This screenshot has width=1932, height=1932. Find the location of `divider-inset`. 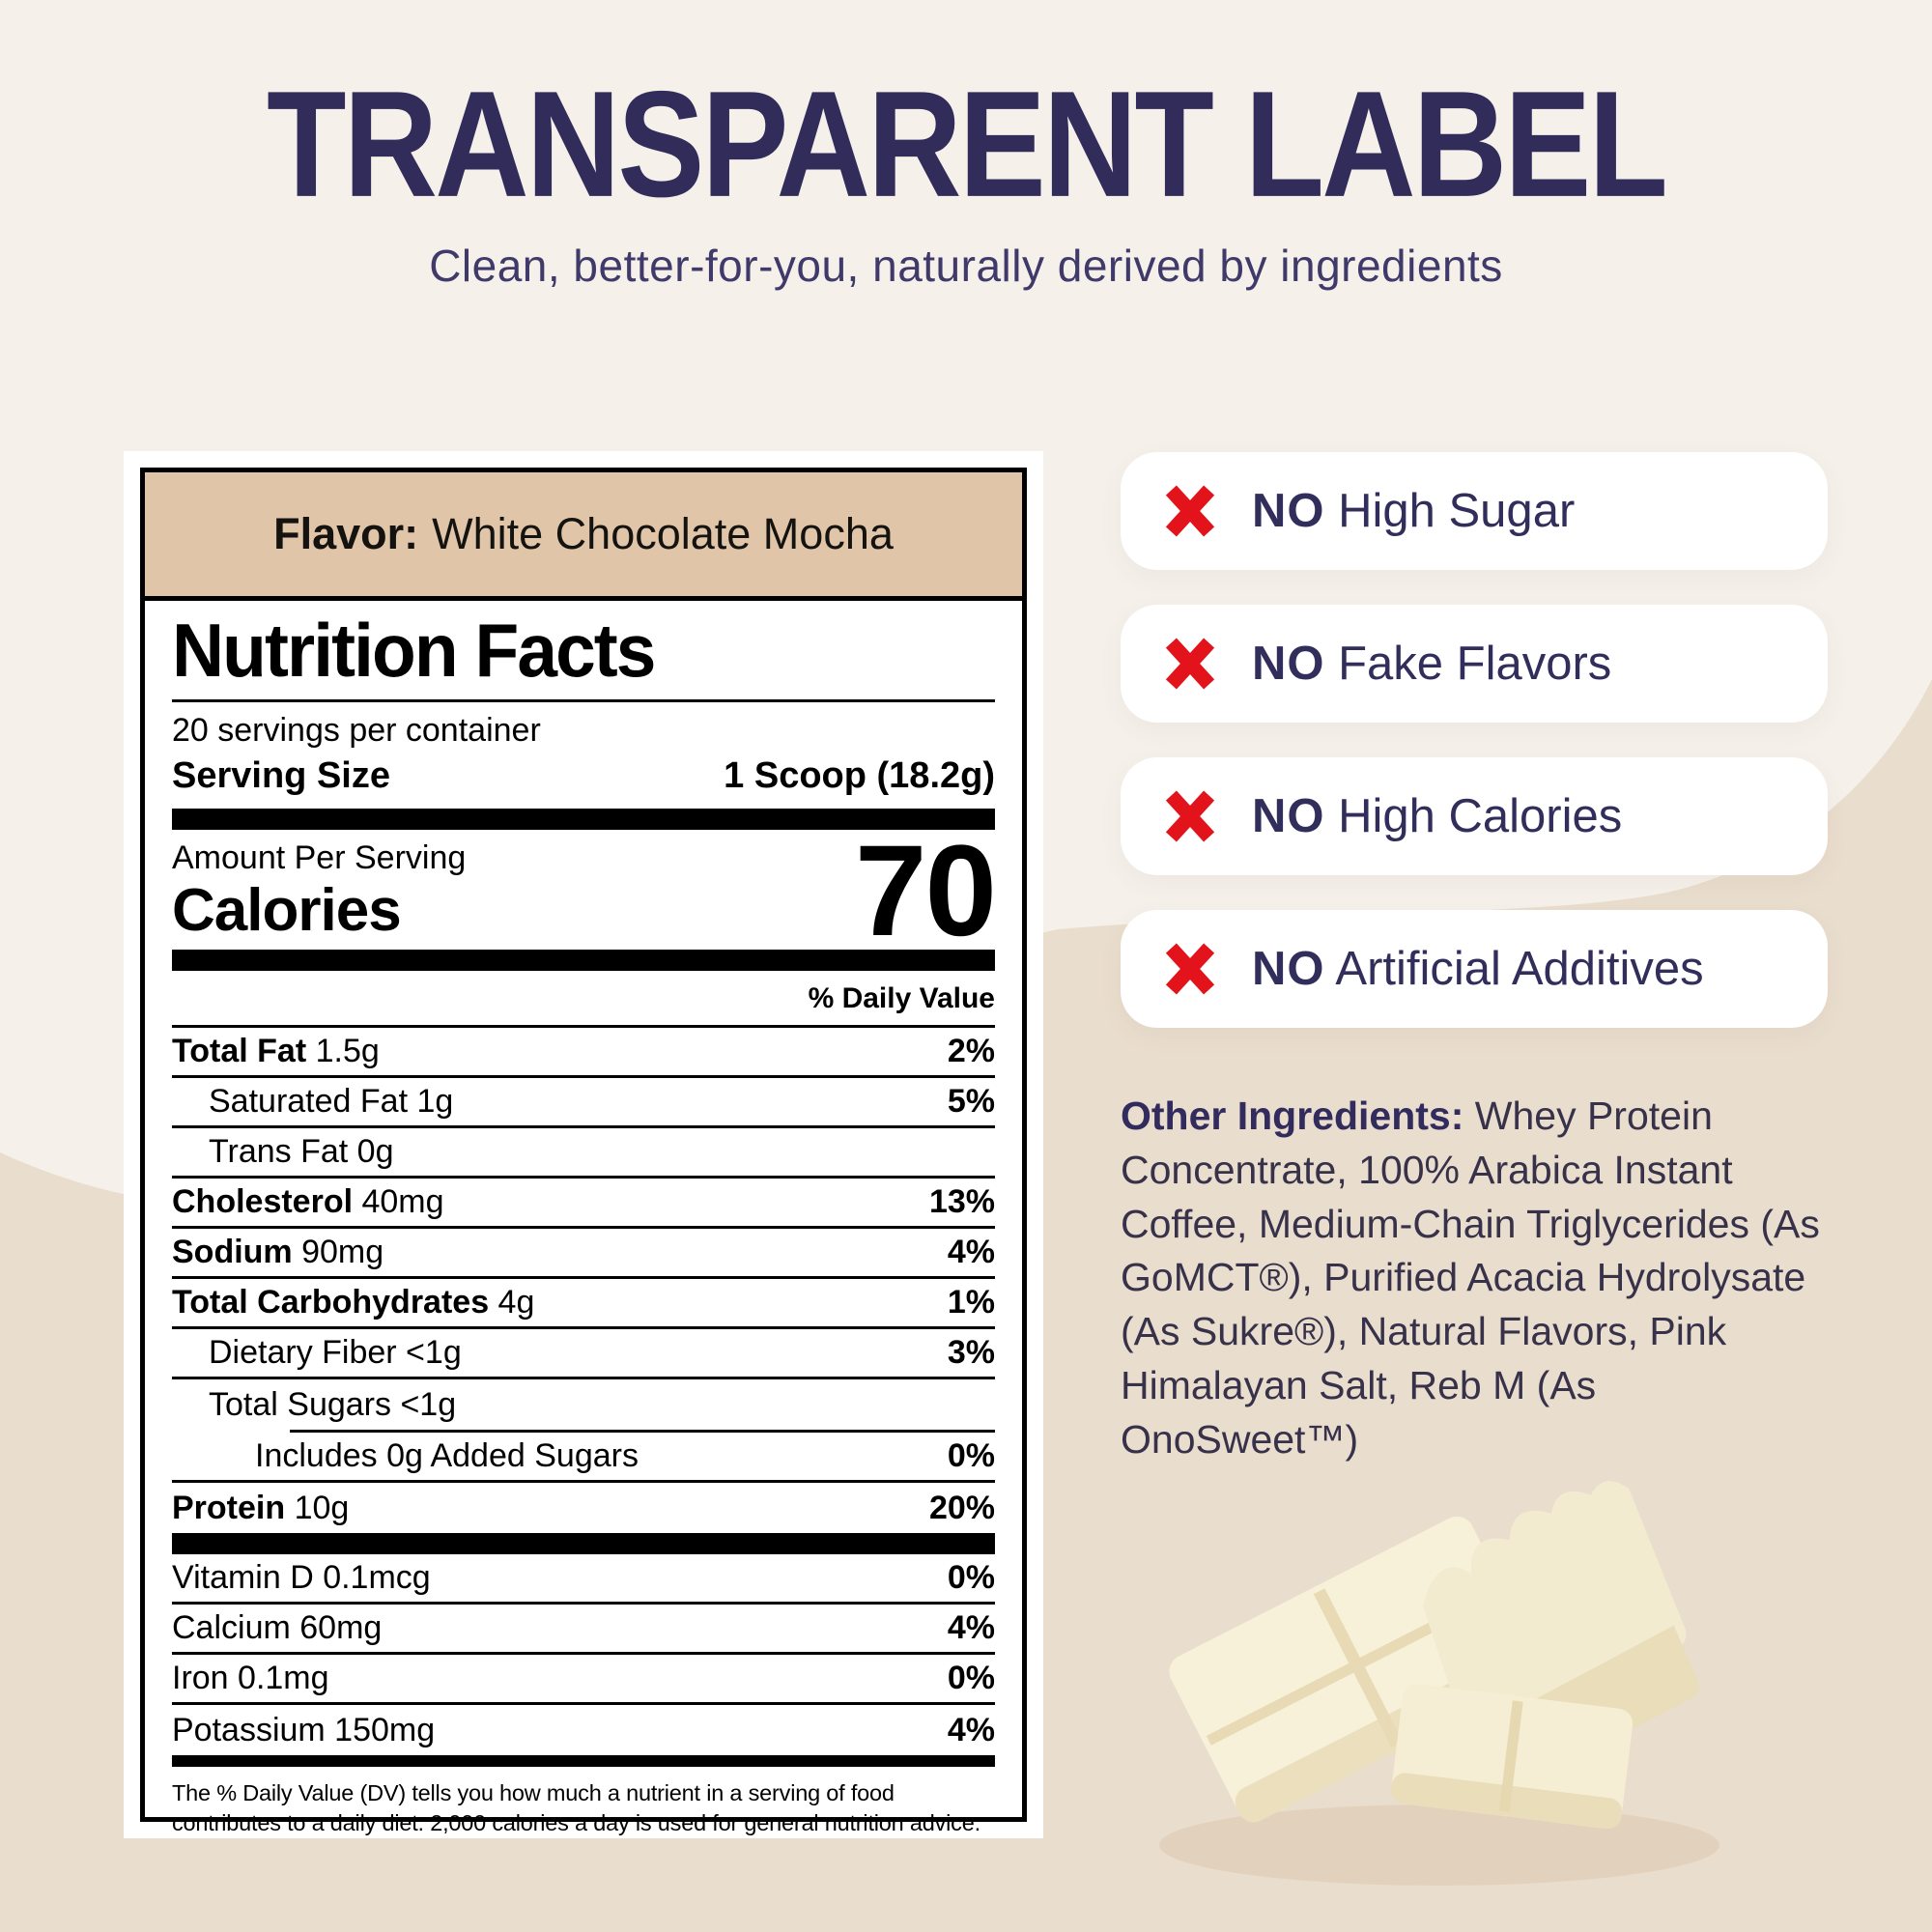

divider-inset is located at coordinates (642, 1432).